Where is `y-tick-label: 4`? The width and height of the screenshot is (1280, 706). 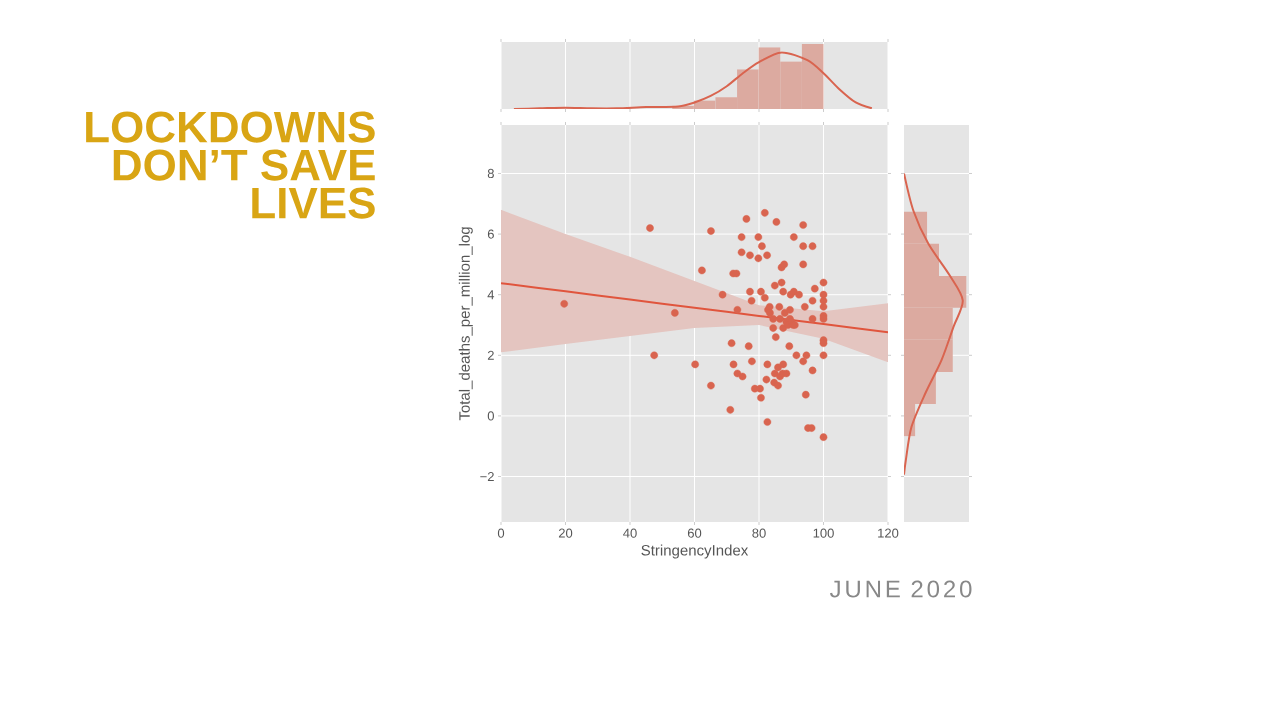 y-tick-label: 4 is located at coordinates (491, 295).